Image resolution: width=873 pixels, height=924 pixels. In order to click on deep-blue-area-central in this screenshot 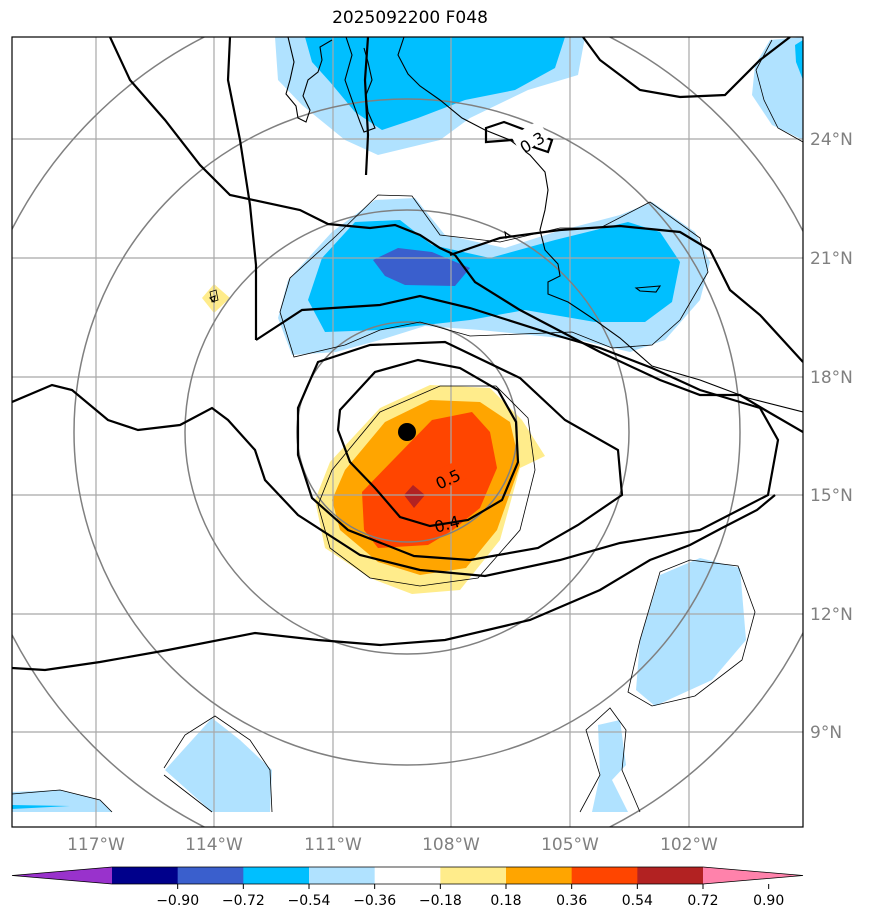, I will do `click(494, 276)`.